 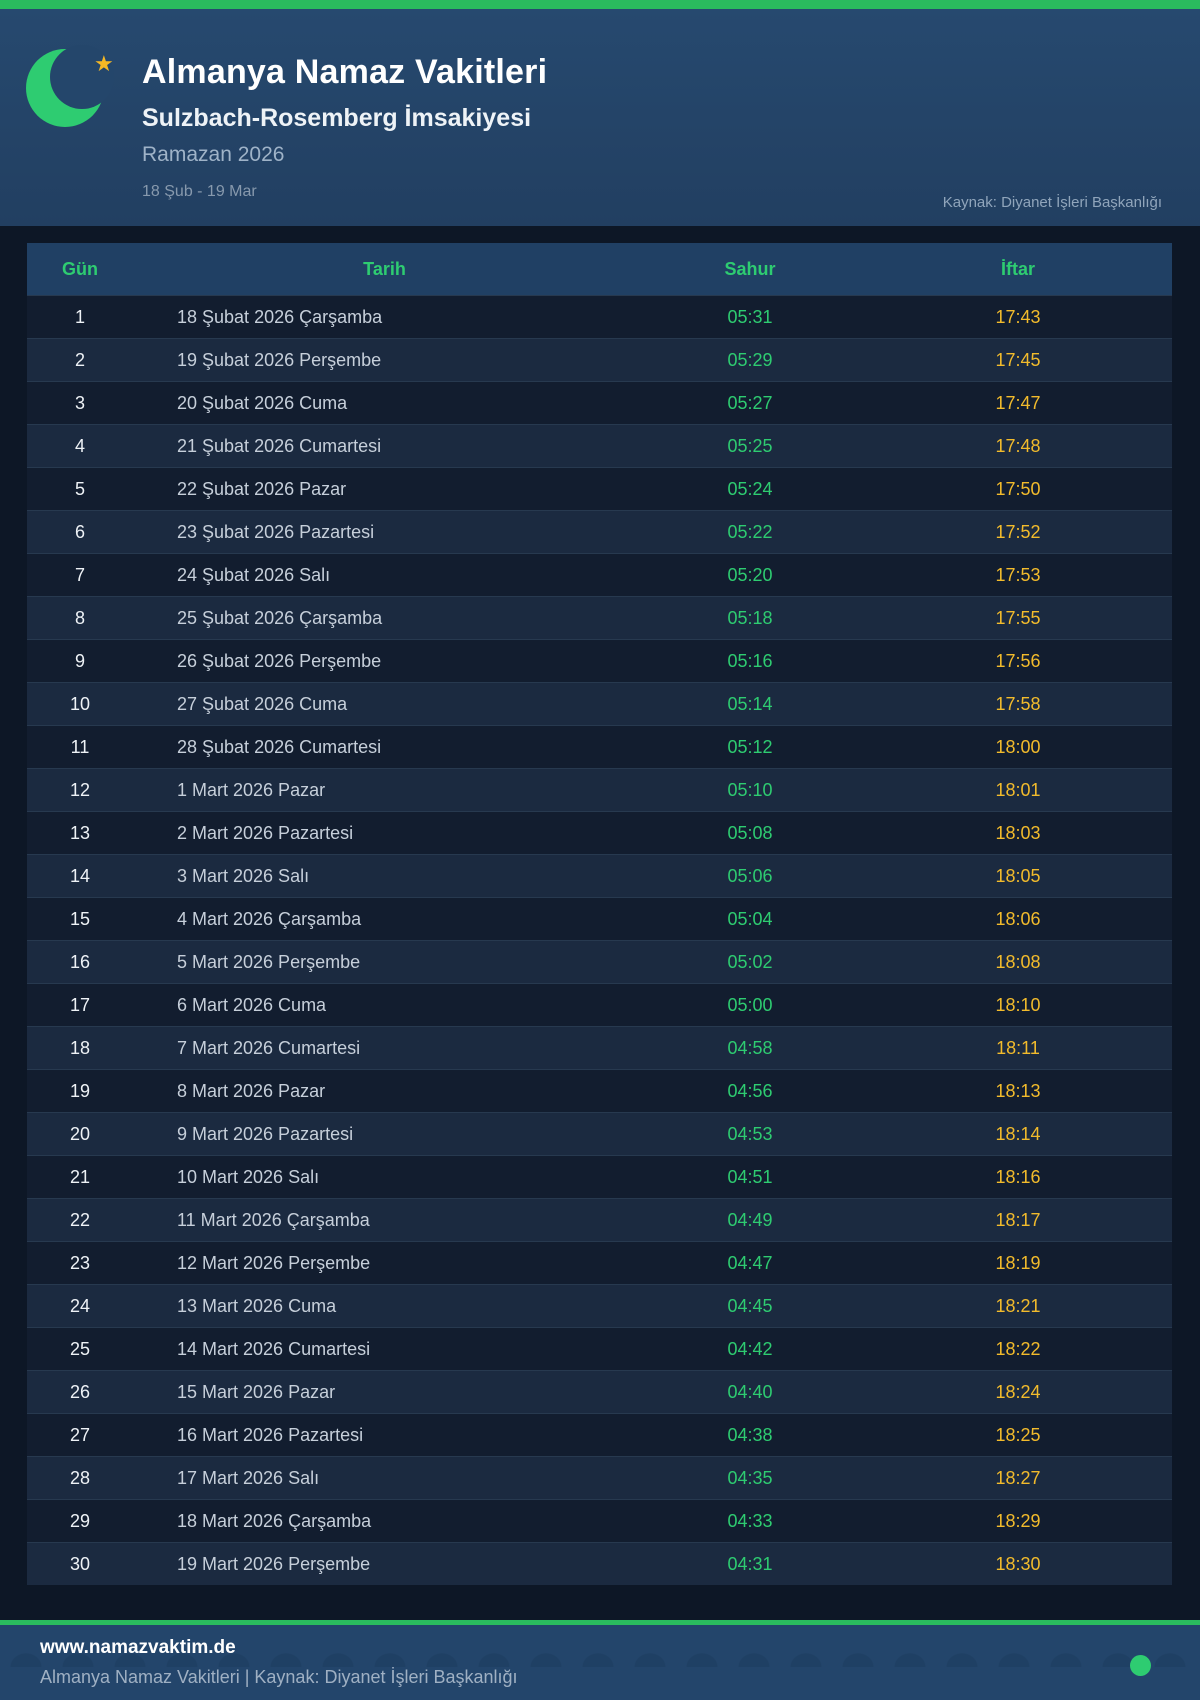 What do you see at coordinates (80, 746) in the screenshot?
I see `day-number: 11` at bounding box center [80, 746].